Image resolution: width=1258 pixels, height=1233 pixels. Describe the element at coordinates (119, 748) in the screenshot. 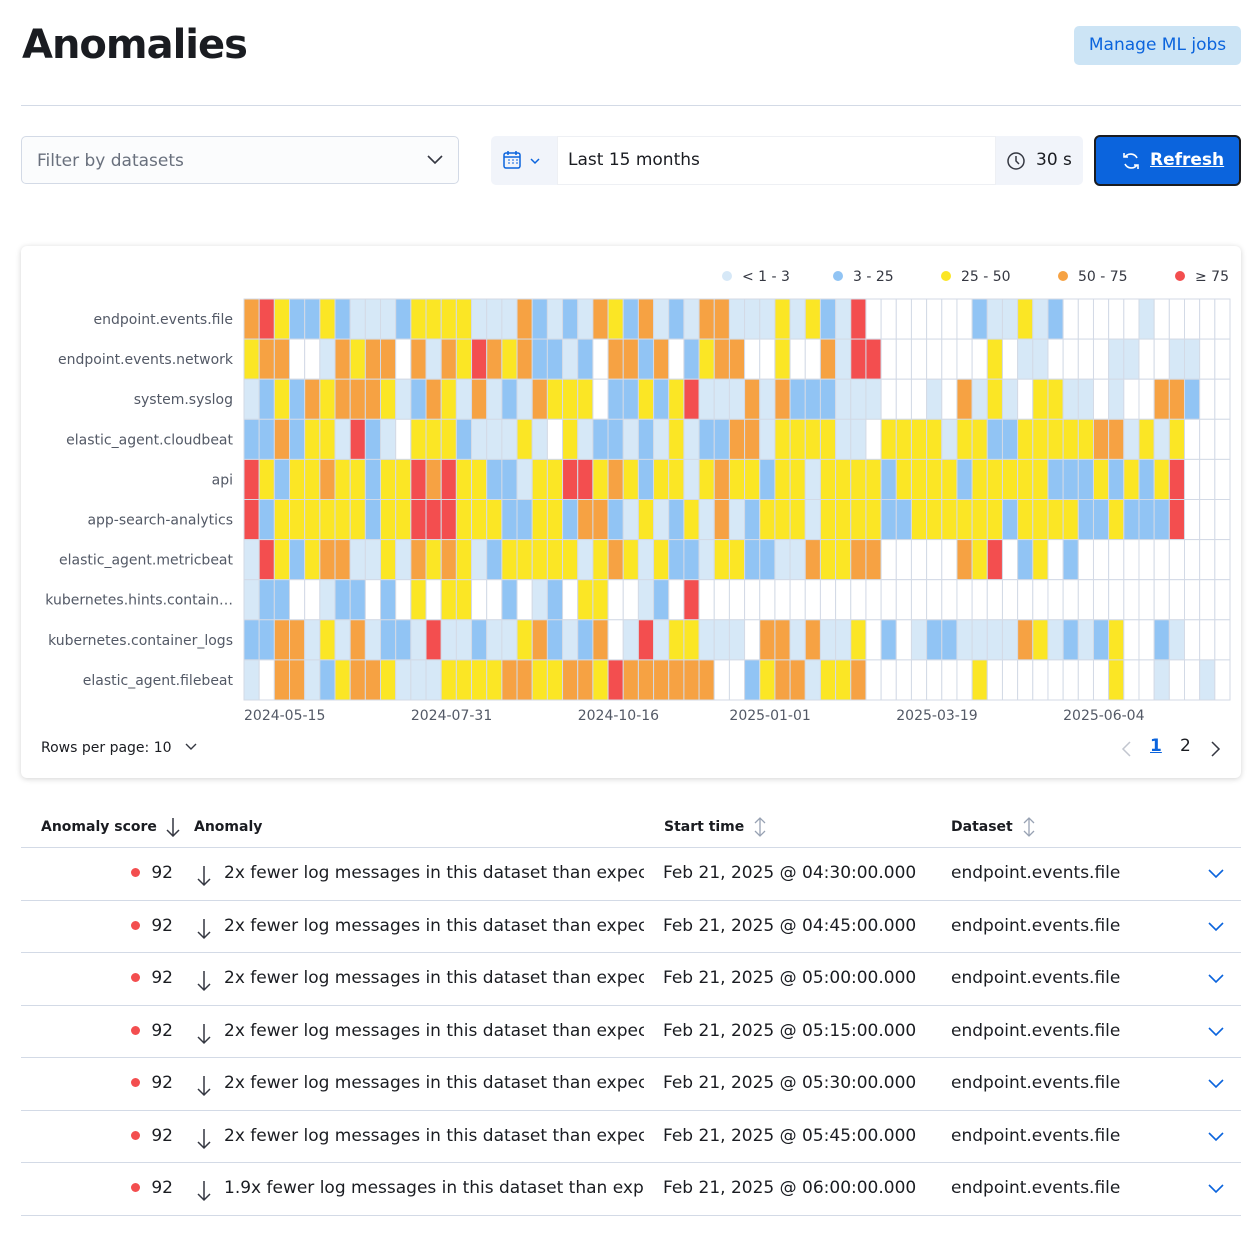

I see `rows-per-page: Rows per page: 10` at that location.